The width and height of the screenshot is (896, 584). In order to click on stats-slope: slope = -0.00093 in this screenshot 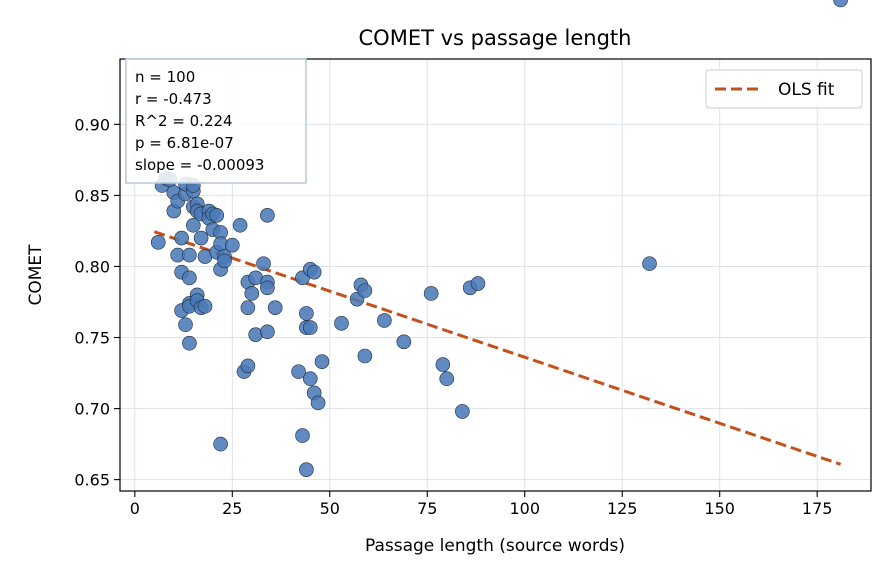, I will do `click(199, 165)`.